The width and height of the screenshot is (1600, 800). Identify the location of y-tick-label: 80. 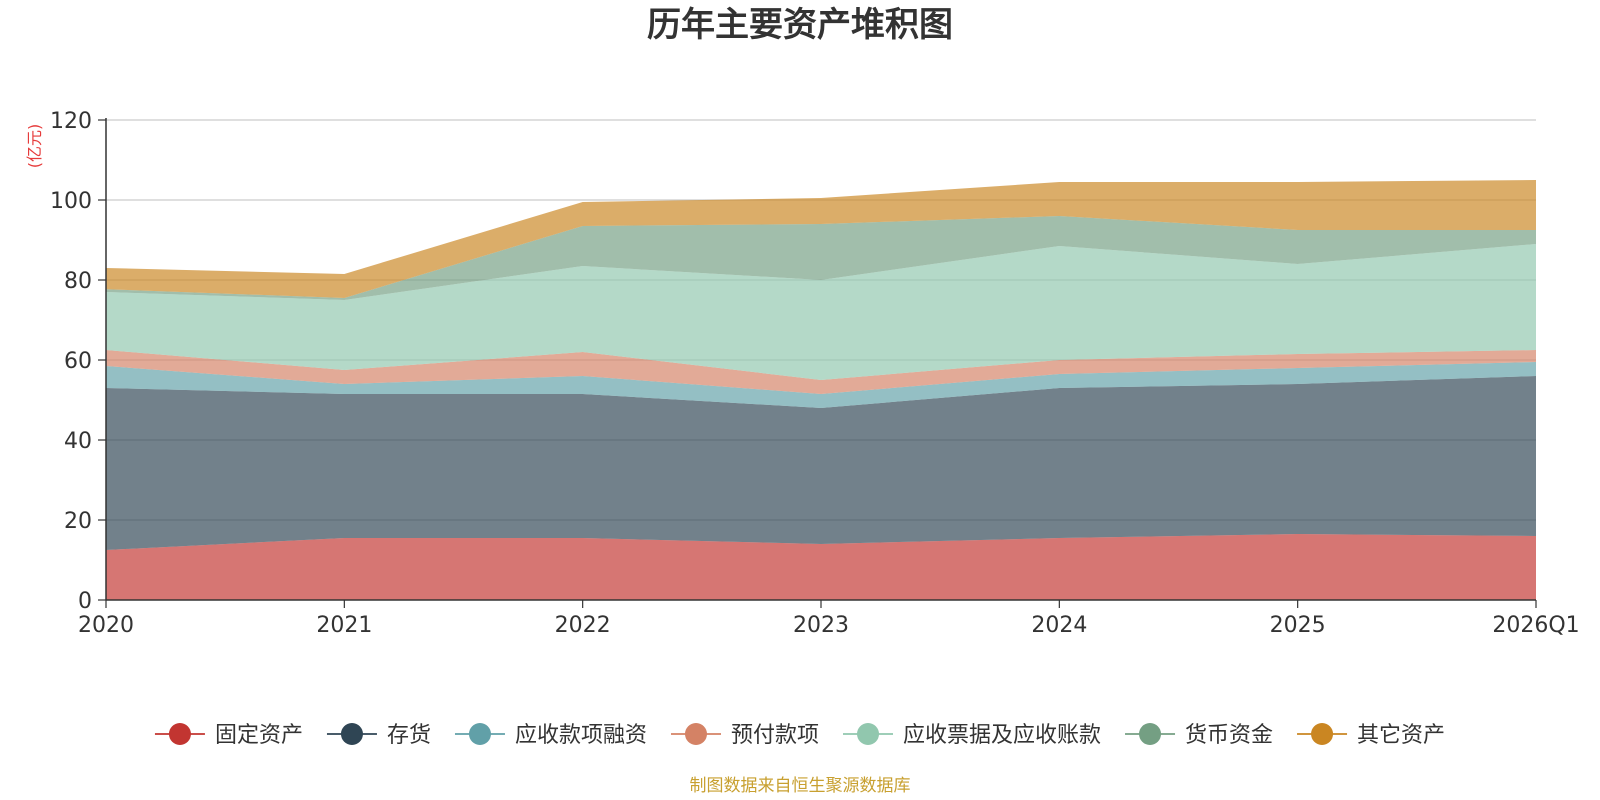
(78, 281).